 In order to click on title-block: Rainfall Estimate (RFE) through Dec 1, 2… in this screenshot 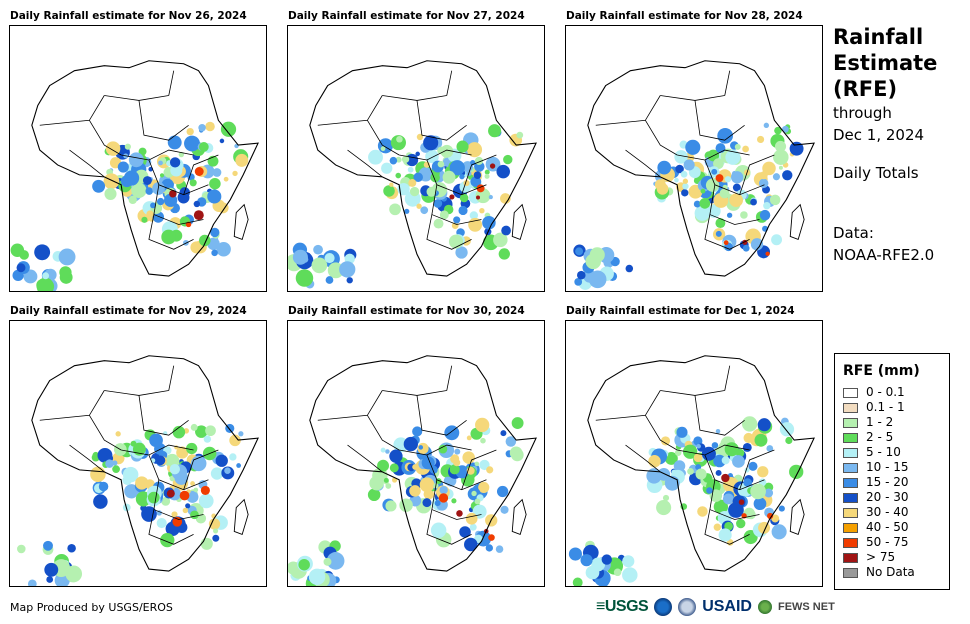, I will do `click(898, 145)`.